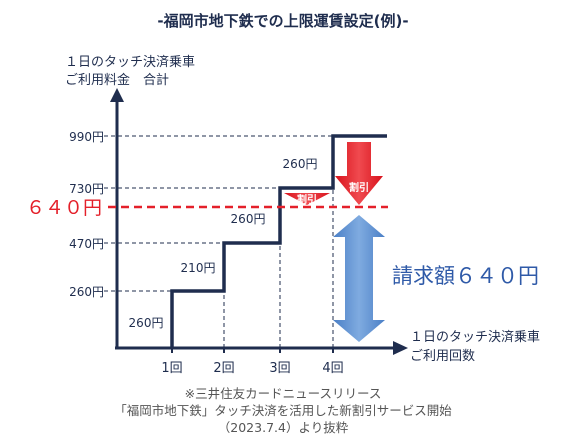 The height and width of the screenshot is (448, 566). What do you see at coordinates (283, 21) in the screenshot?
I see `page-title: -福岡市地下鉄での上限運賃設定(例)-` at bounding box center [283, 21].